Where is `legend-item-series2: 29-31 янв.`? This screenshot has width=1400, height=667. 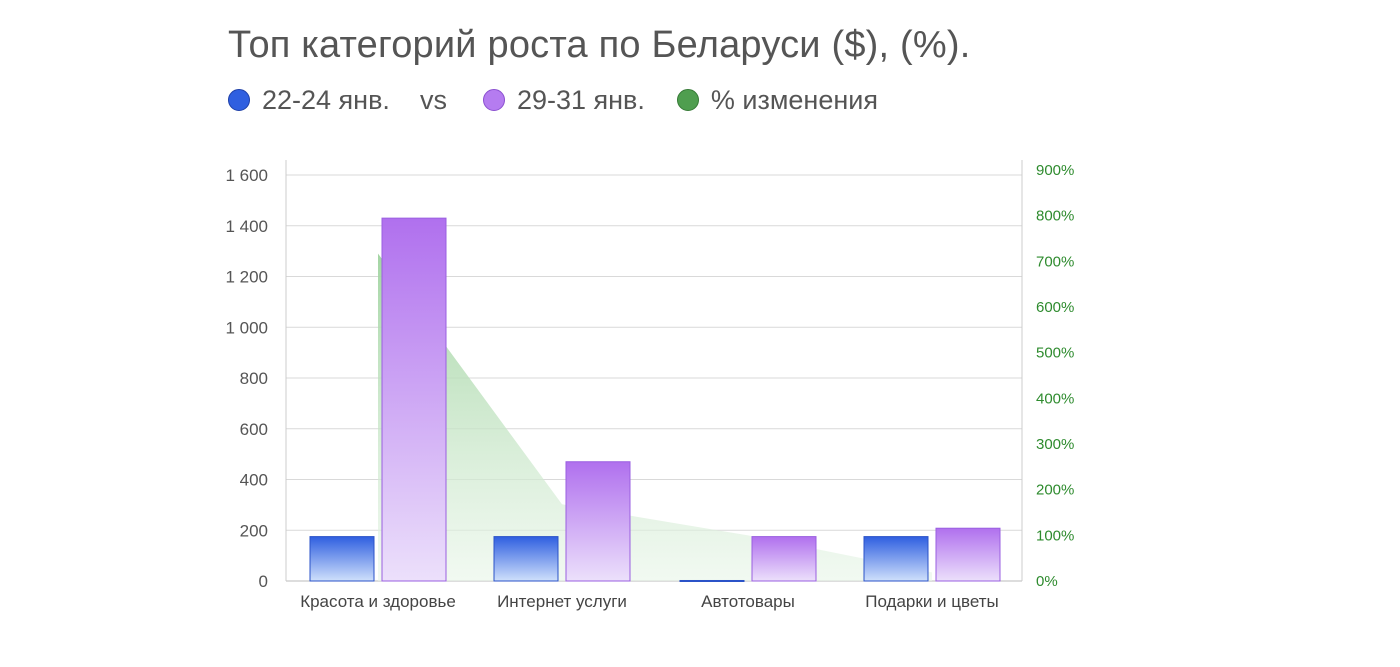 legend-item-series2: 29-31 янв. is located at coordinates (563, 100).